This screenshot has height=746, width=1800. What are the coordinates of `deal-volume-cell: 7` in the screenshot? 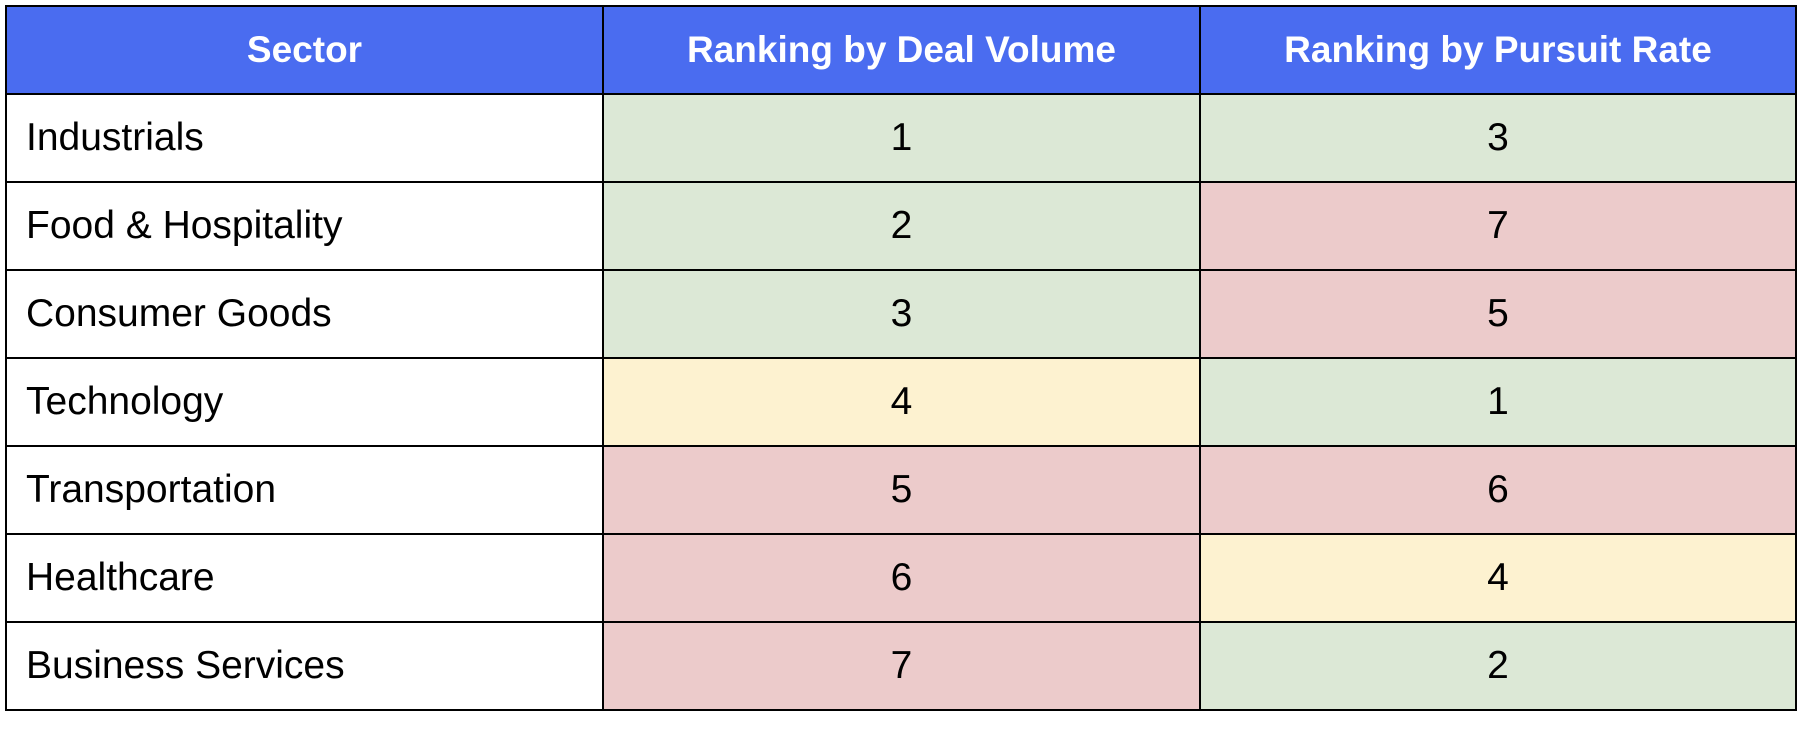 It's located at (901, 666).